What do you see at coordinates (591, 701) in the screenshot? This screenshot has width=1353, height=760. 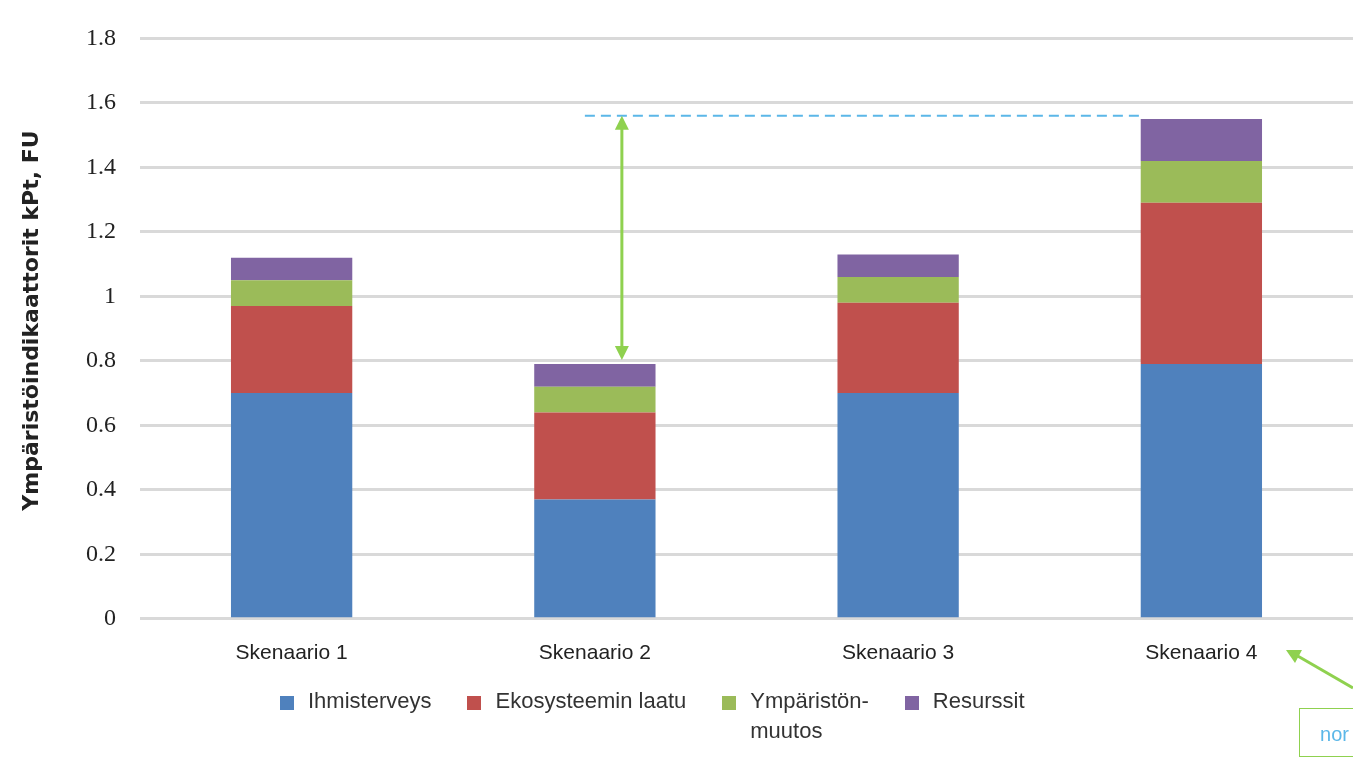 I see `legend-label: Ekosysteemin laatu` at bounding box center [591, 701].